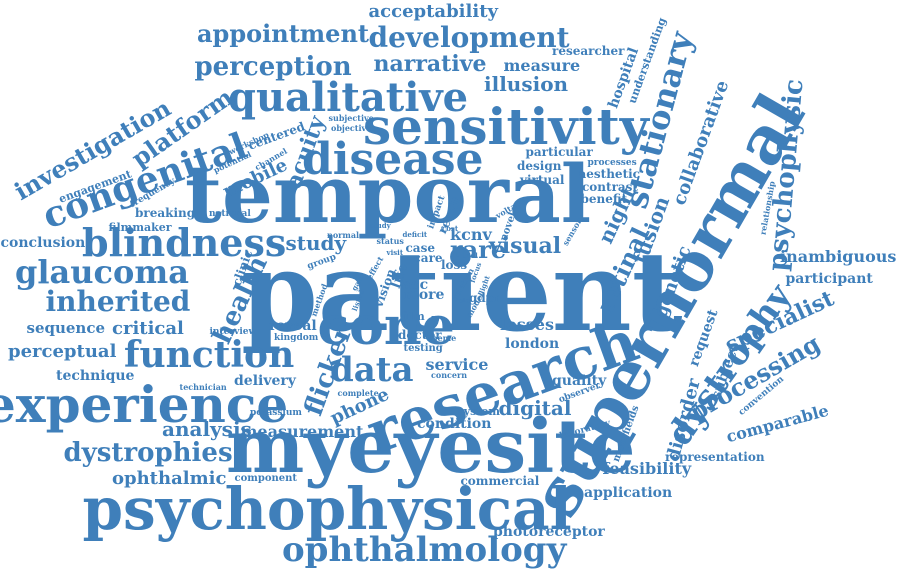 This screenshot has width=900, height=573. What do you see at coordinates (715, 457) in the screenshot?
I see `cloud-word-representation: representation` at bounding box center [715, 457].